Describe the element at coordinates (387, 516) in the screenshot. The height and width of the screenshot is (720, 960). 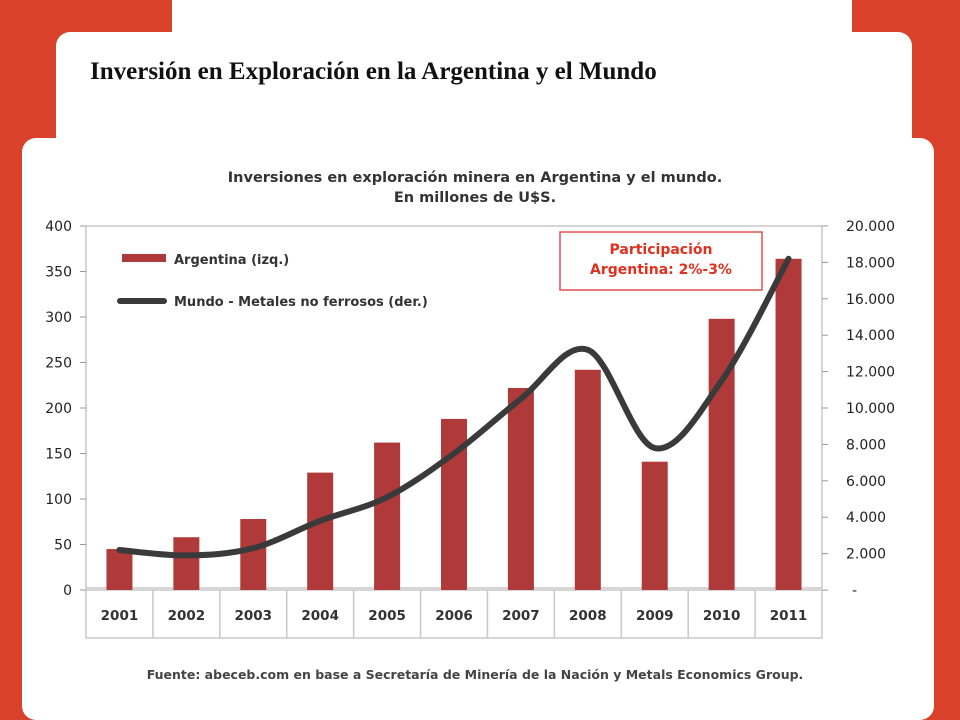
I see `bar-2005` at that location.